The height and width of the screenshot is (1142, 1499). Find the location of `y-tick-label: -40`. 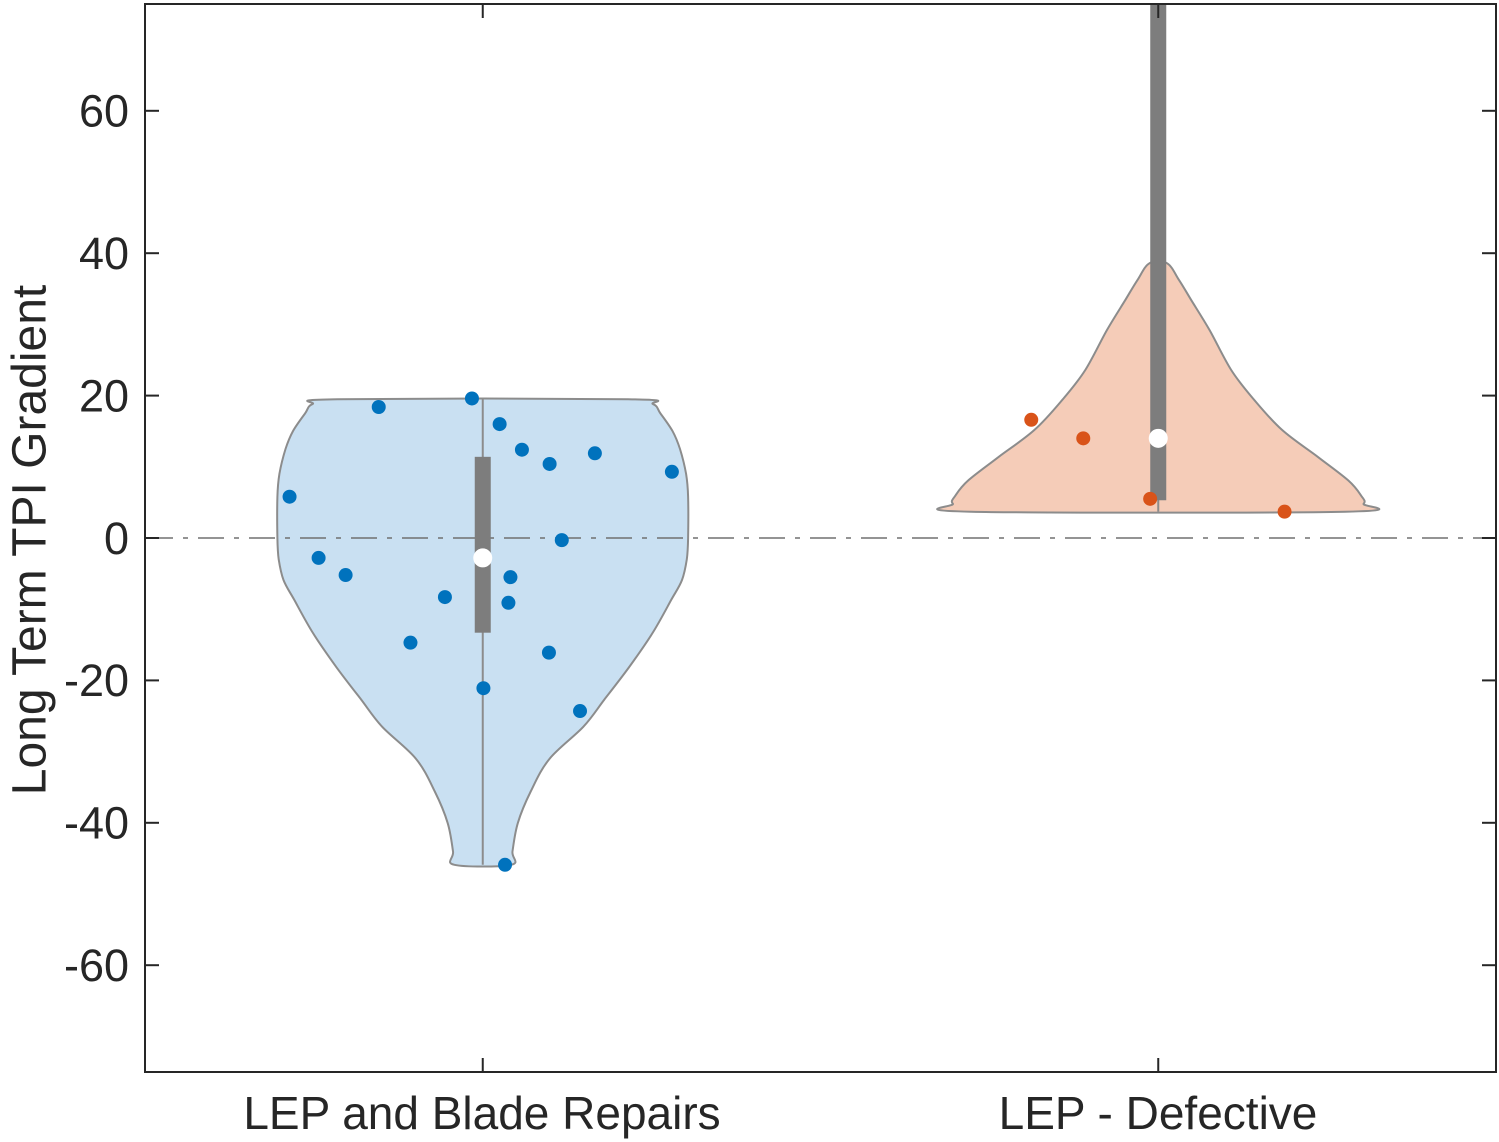

y-tick-label: -40 is located at coordinates (96, 823).